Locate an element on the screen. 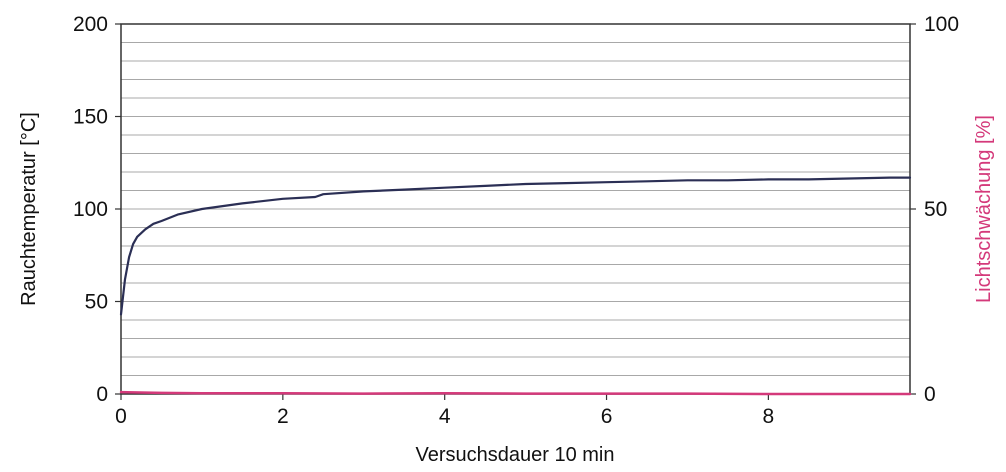 This screenshot has height=472, width=1006. light-attenuation-line is located at coordinates (515, 393).